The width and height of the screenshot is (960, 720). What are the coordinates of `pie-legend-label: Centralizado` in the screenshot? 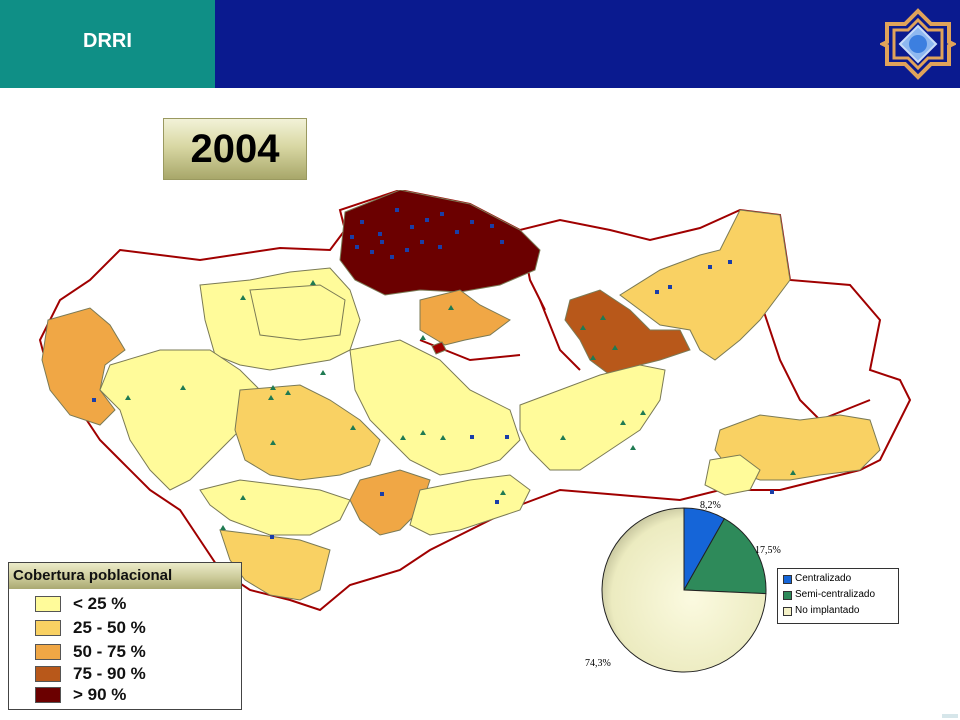 It's located at (823, 578).